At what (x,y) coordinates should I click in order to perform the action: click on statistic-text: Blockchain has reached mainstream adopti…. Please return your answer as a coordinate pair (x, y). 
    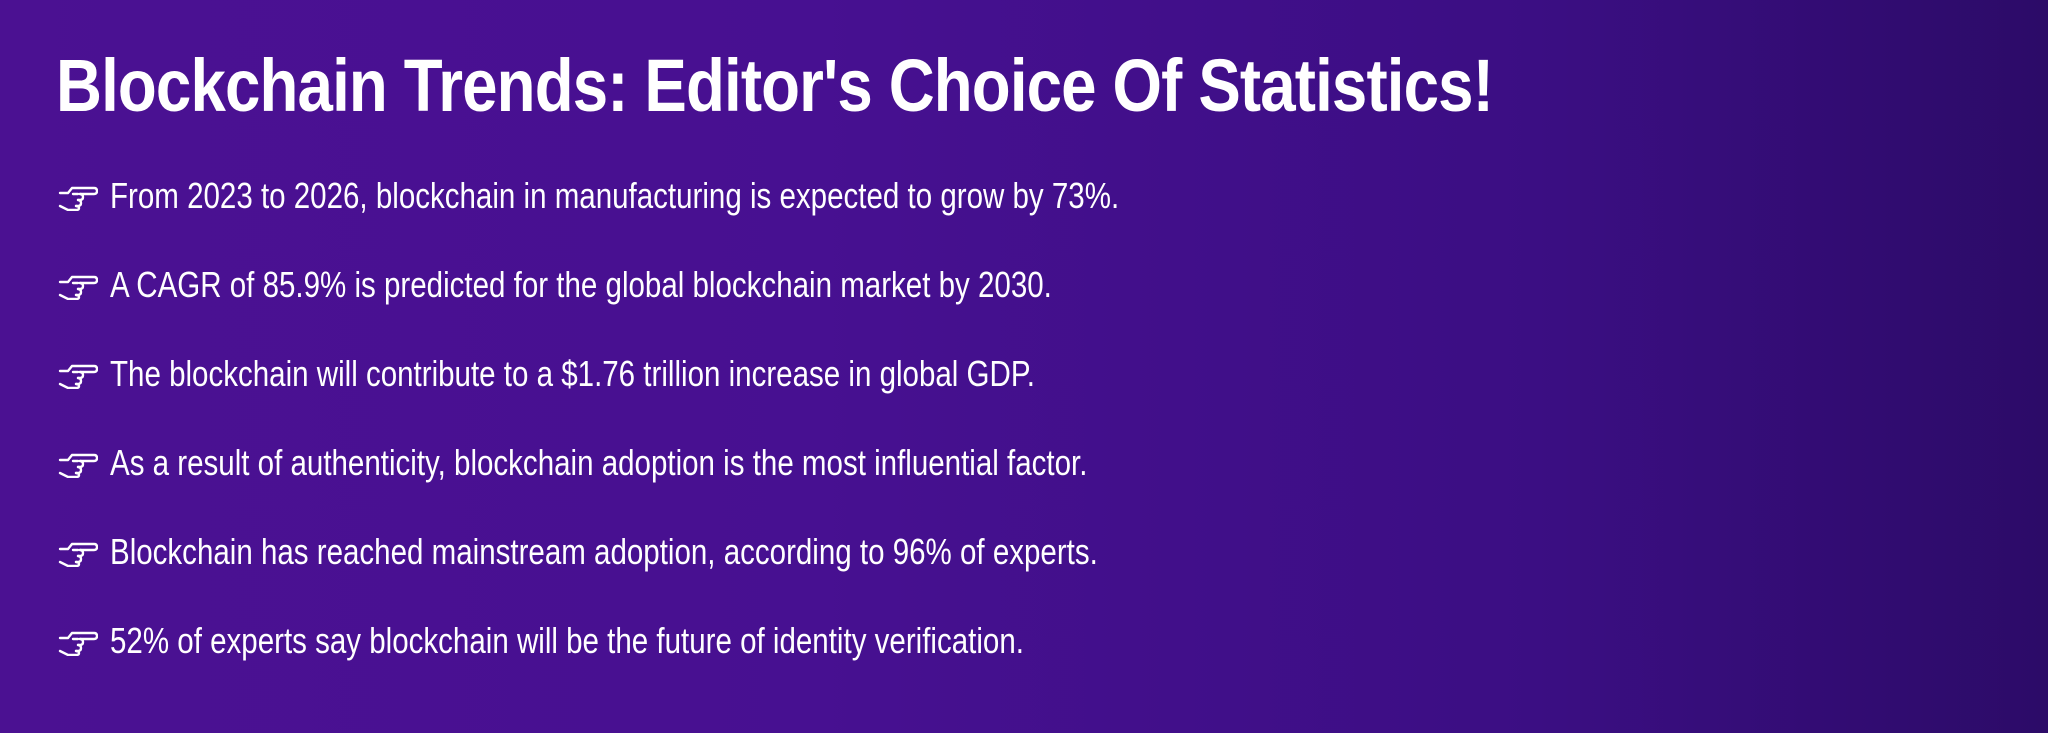
    Looking at the image, I should click on (604, 551).